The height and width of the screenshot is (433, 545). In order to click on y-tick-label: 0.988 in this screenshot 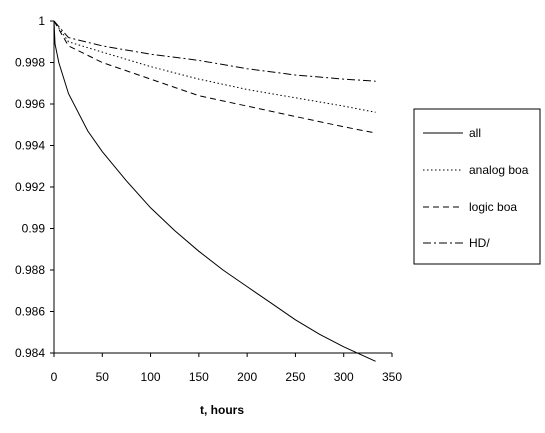, I will do `click(30, 270)`.